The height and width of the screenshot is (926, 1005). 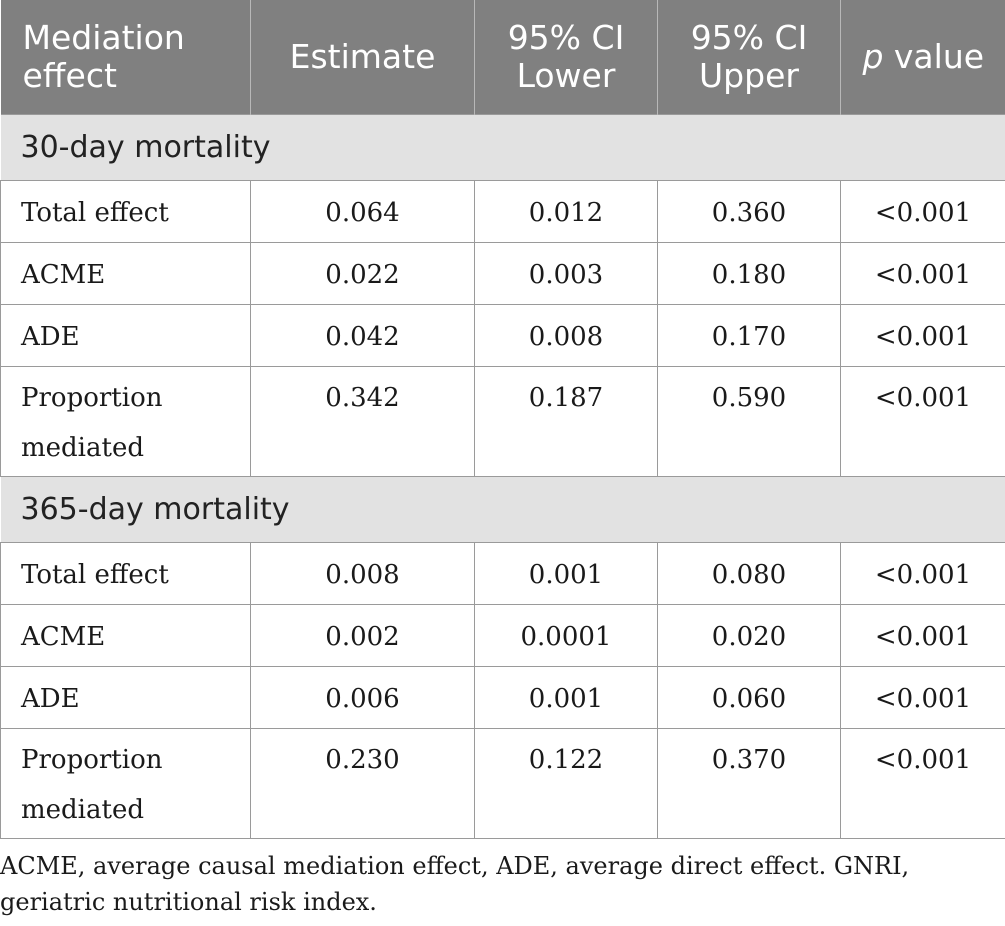 What do you see at coordinates (362, 335) in the screenshot?
I see `estimate-cell: 0.042` at bounding box center [362, 335].